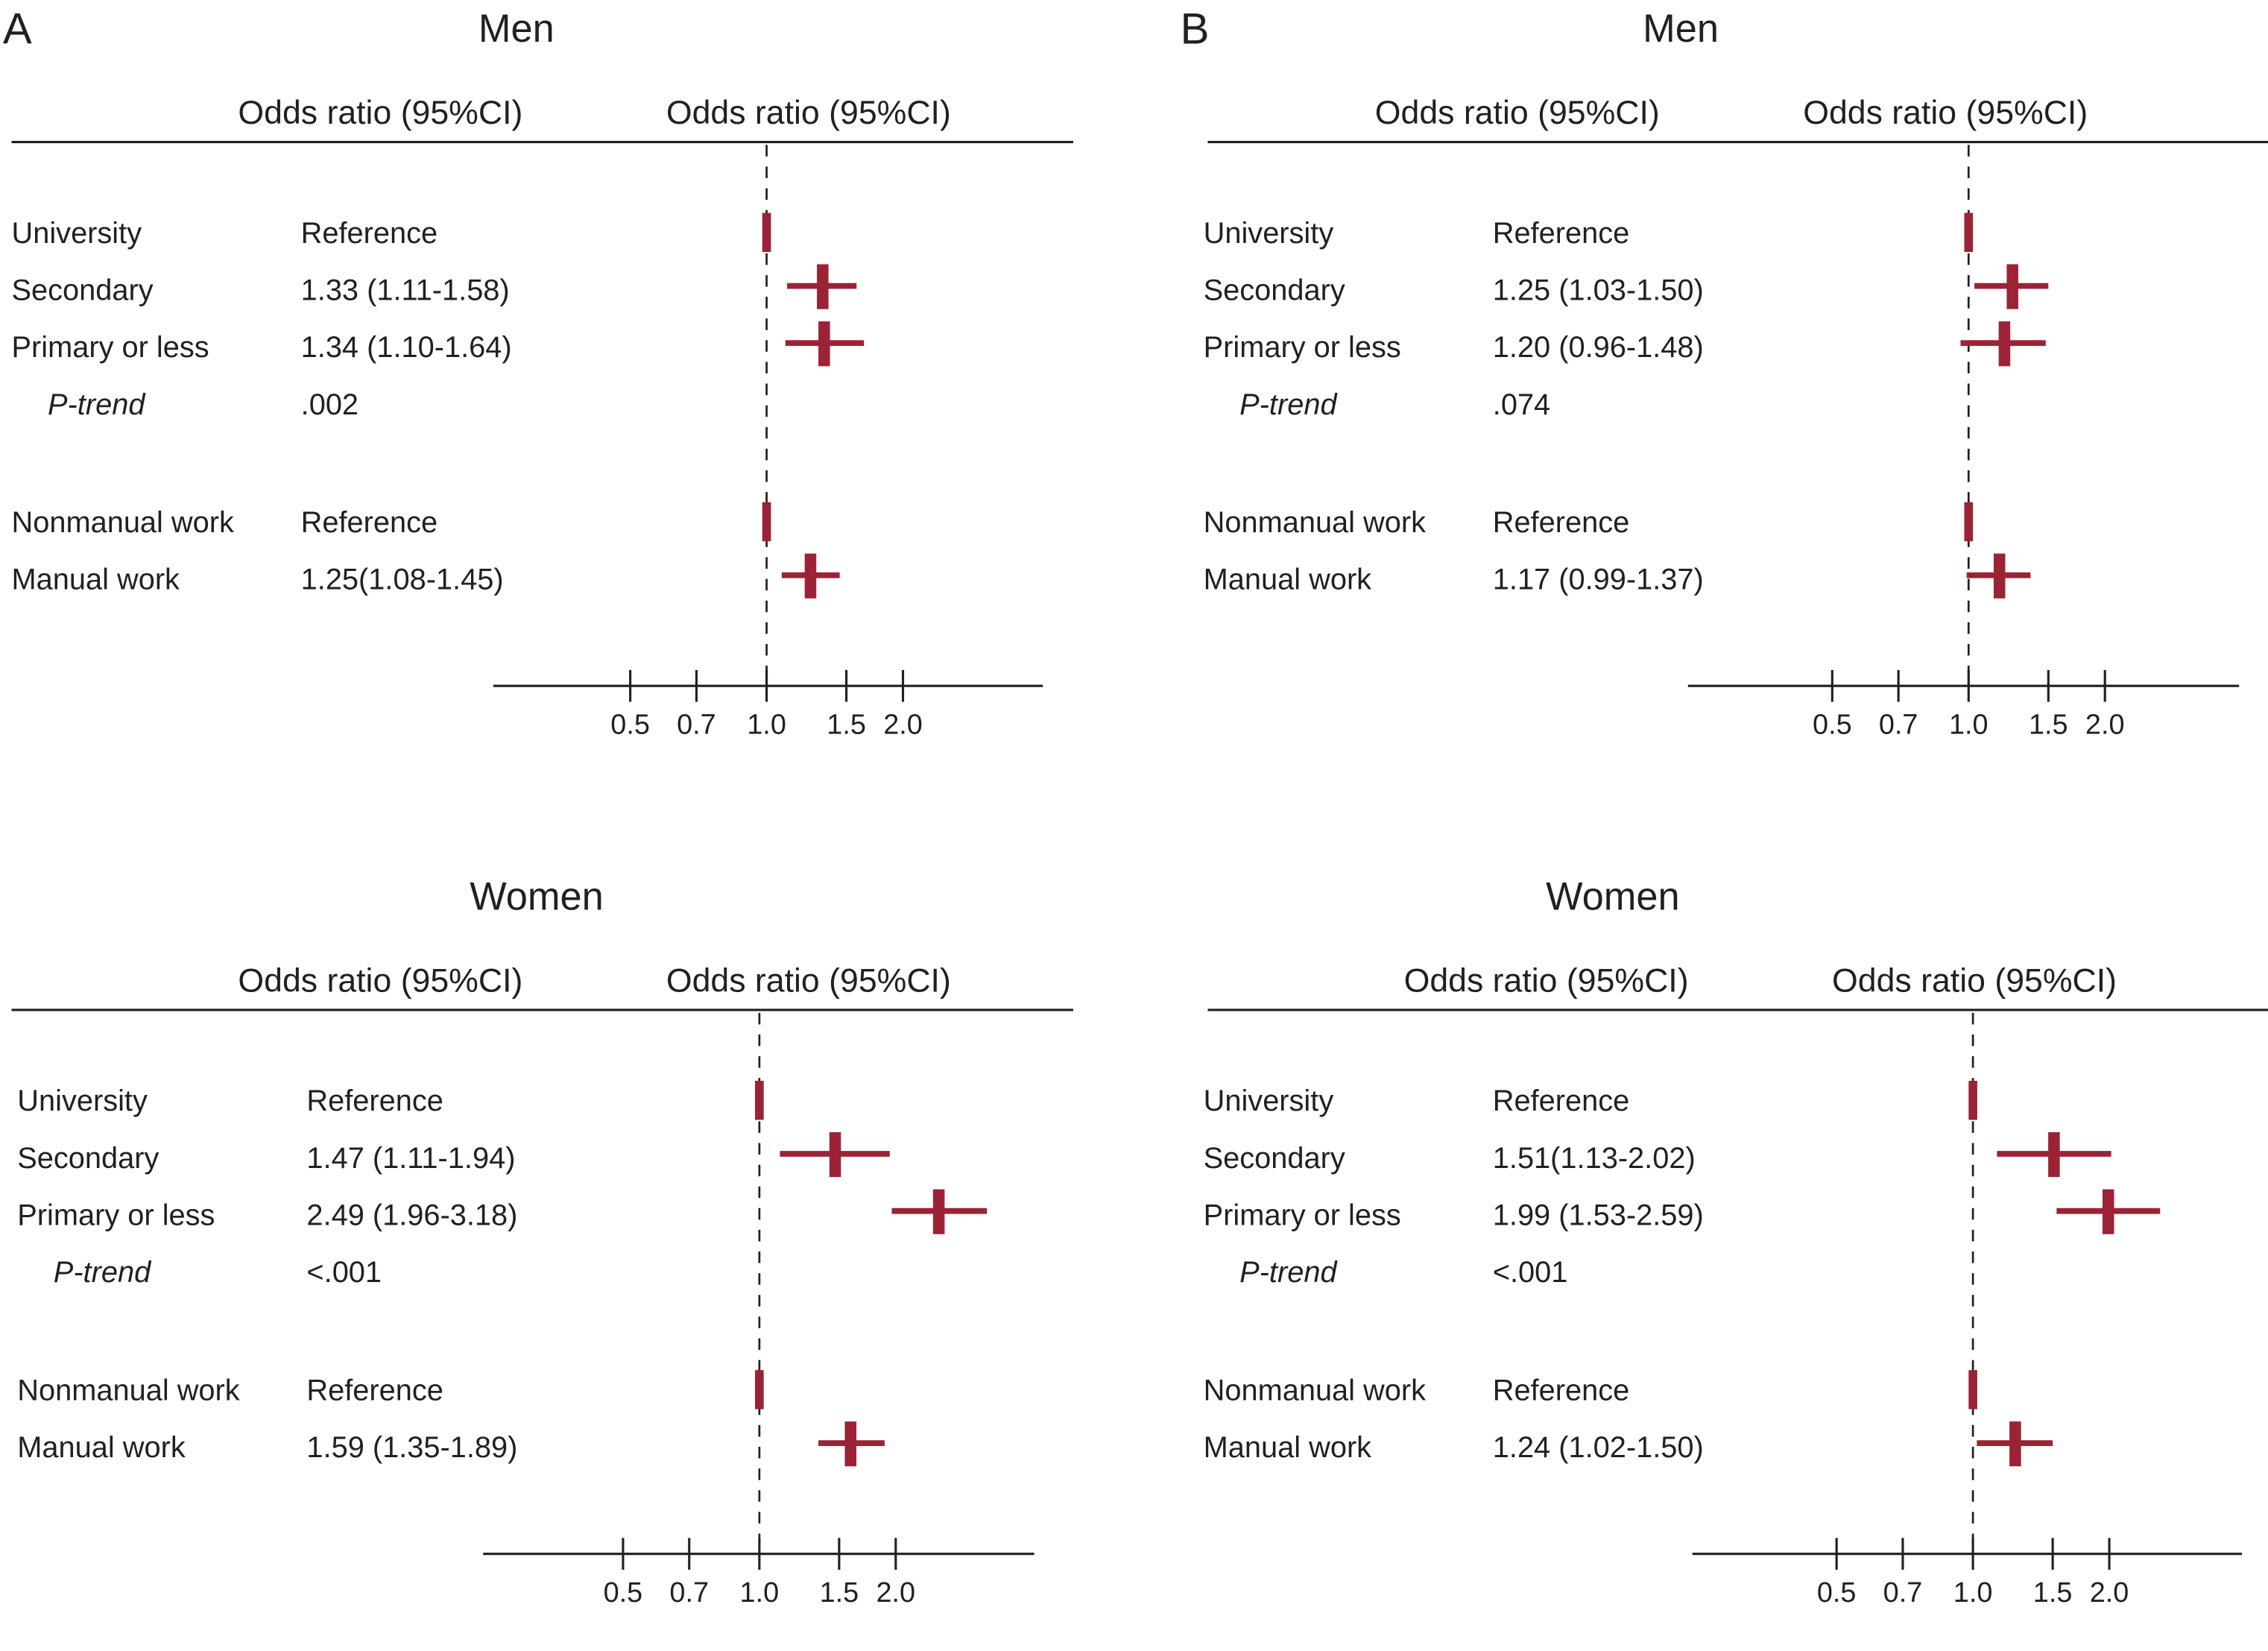 Image resolution: width=2268 pixels, height=1651 pixels. I want to click on odds-ratio-text: 1.99 (1.53-2.59), so click(1599, 1215).